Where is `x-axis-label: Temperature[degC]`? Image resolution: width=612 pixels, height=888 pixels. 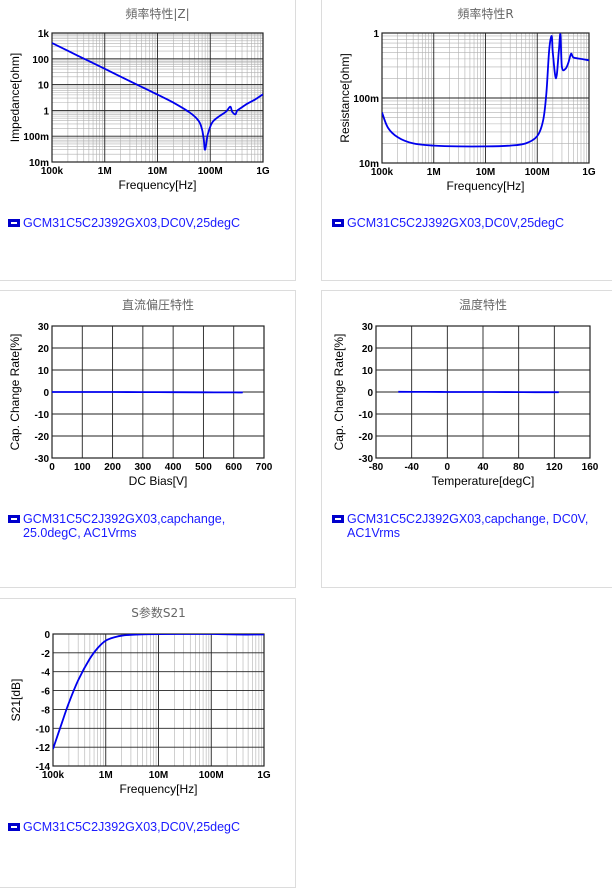 x-axis-label: Temperature[degC] is located at coordinates (483, 481).